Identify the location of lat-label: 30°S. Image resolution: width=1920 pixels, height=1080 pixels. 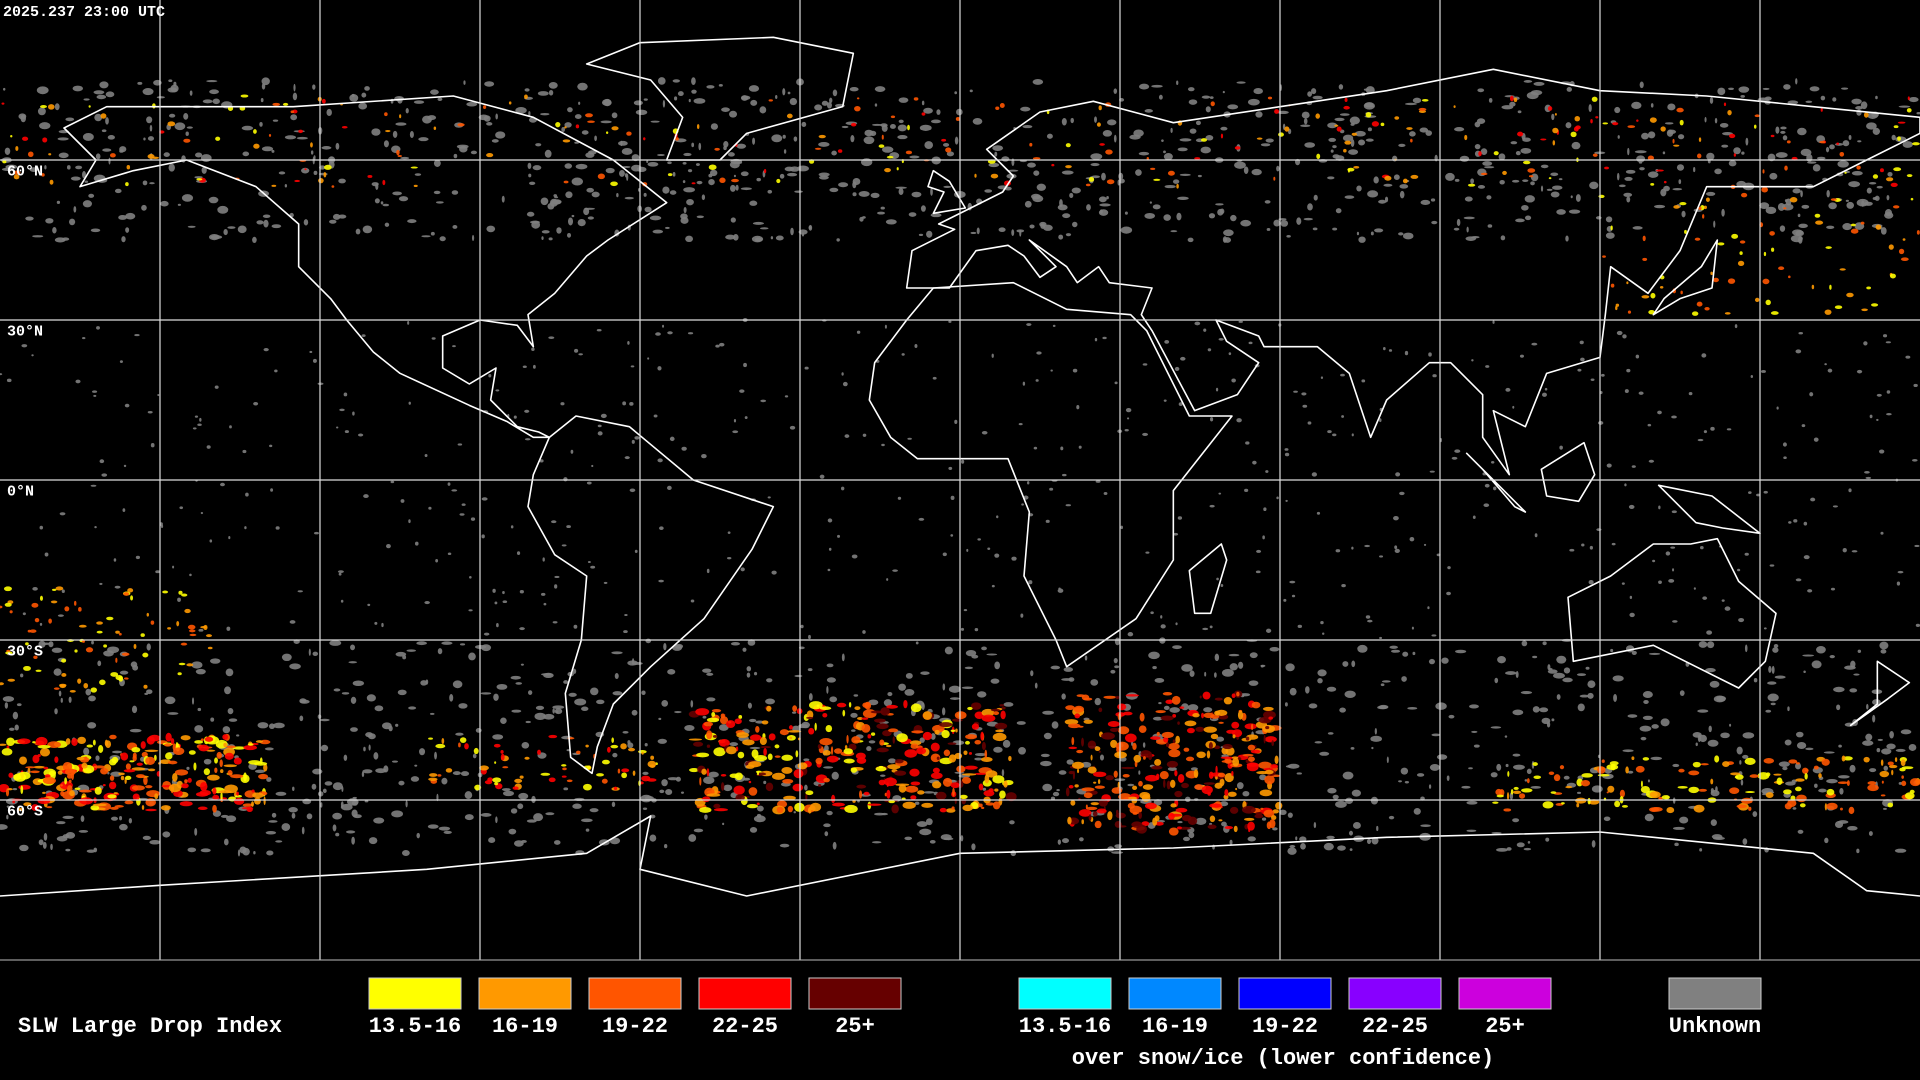
(25, 652).